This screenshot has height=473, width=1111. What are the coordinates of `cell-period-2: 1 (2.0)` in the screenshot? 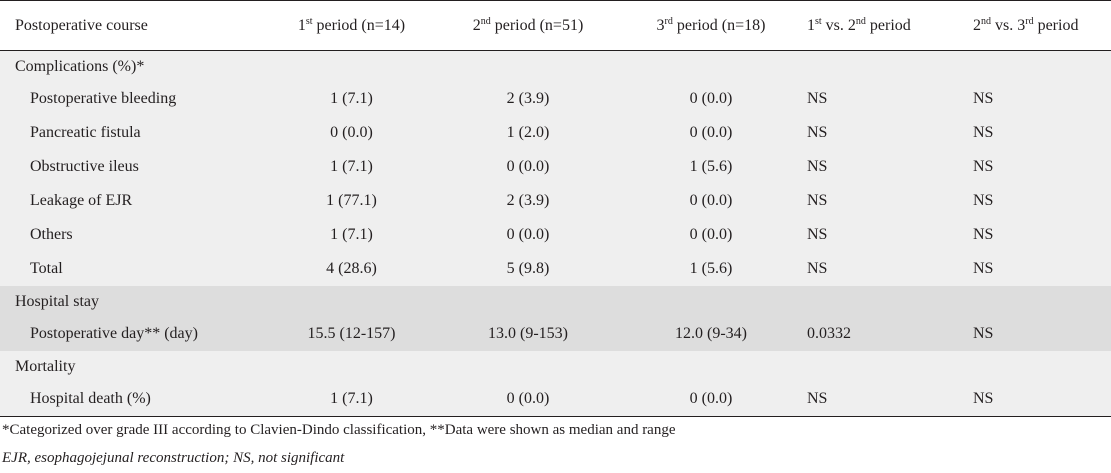 It's located at (528, 132).